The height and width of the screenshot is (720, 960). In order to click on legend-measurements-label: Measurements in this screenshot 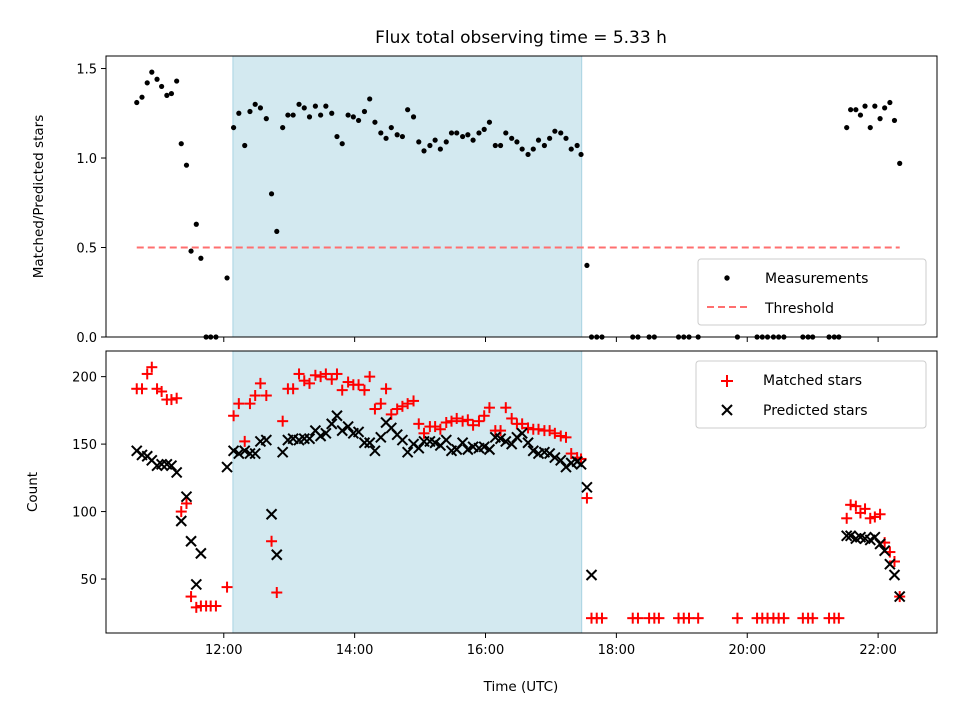, I will do `click(816, 279)`.